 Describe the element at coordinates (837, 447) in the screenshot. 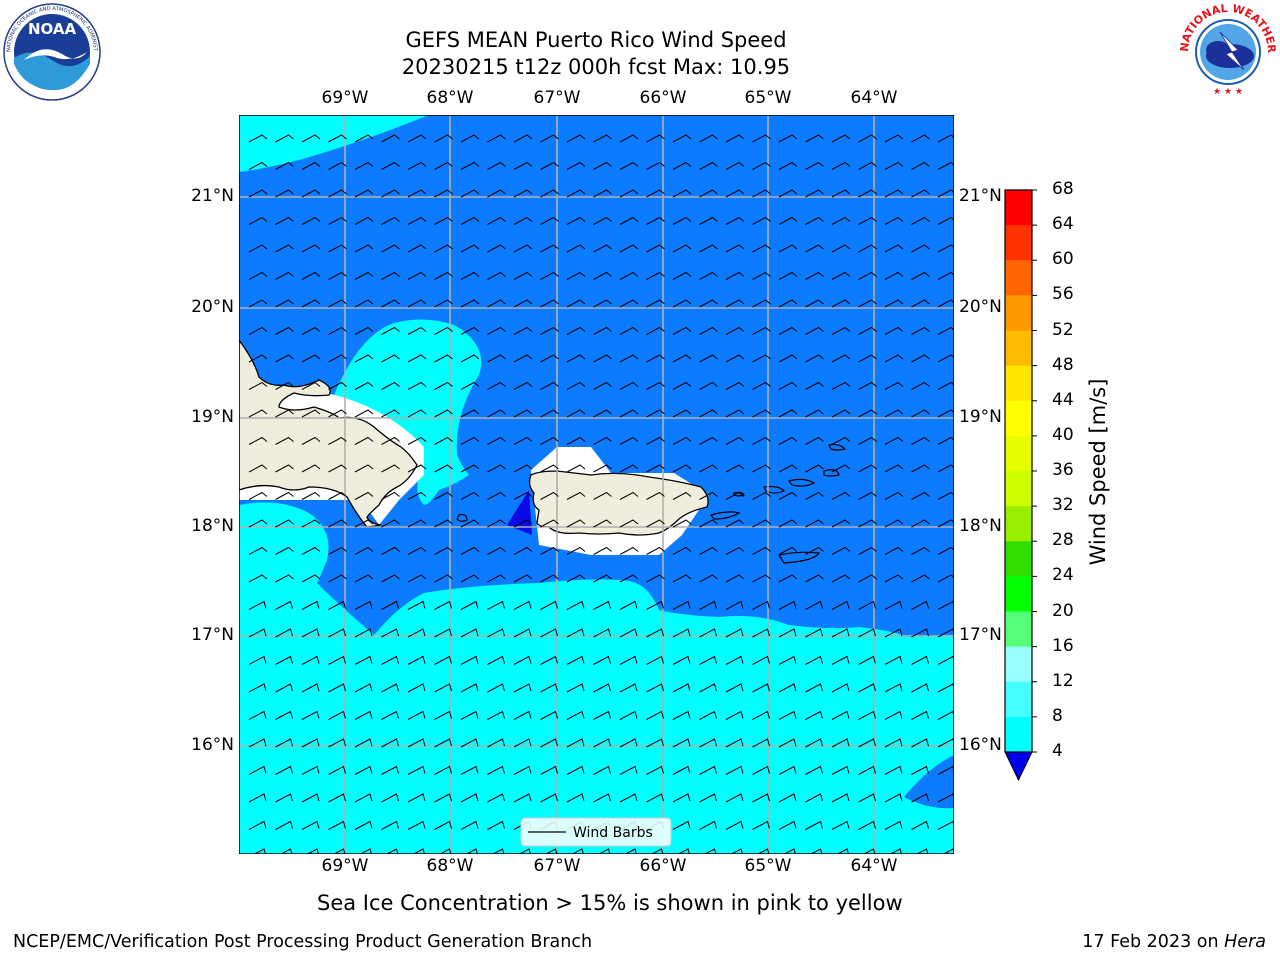

I see `island-anegada` at that location.